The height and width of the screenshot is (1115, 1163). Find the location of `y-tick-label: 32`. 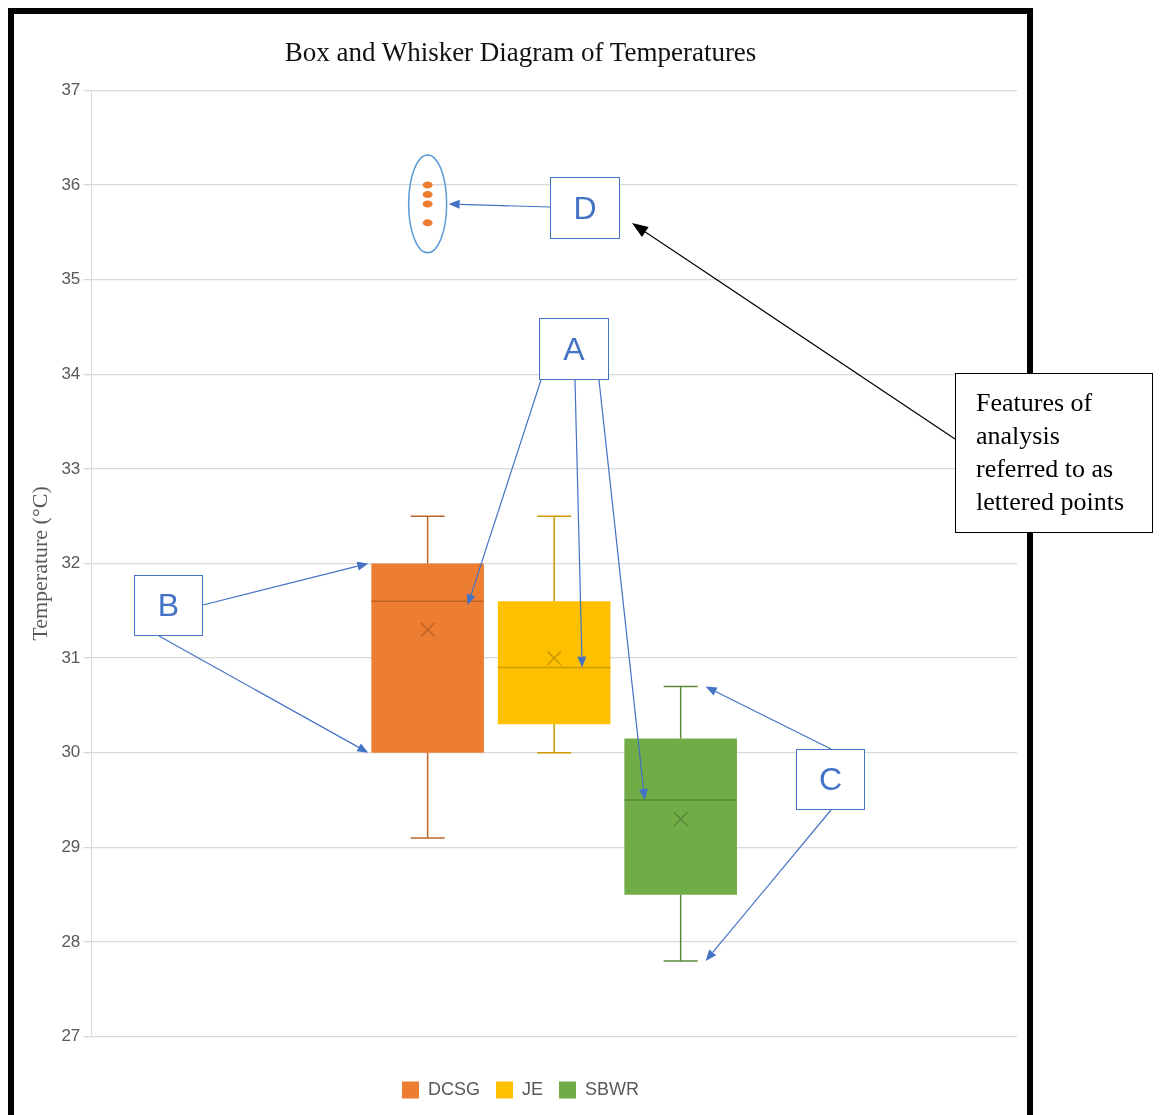

y-tick-label: 32 is located at coordinates (71, 563).